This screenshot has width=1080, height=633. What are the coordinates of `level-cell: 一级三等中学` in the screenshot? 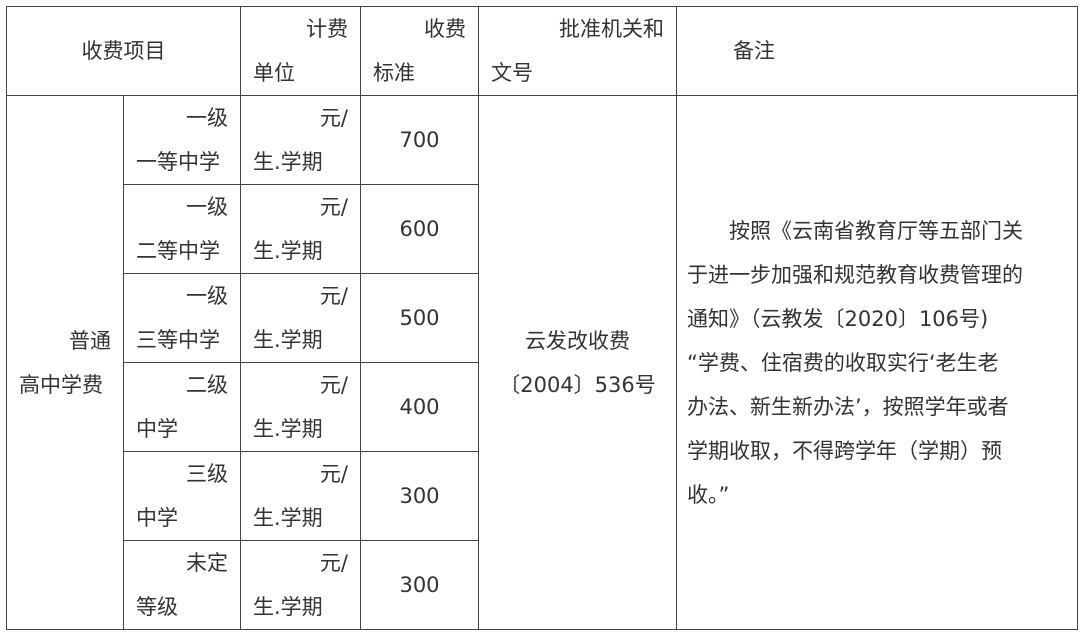 It's located at (182, 318).